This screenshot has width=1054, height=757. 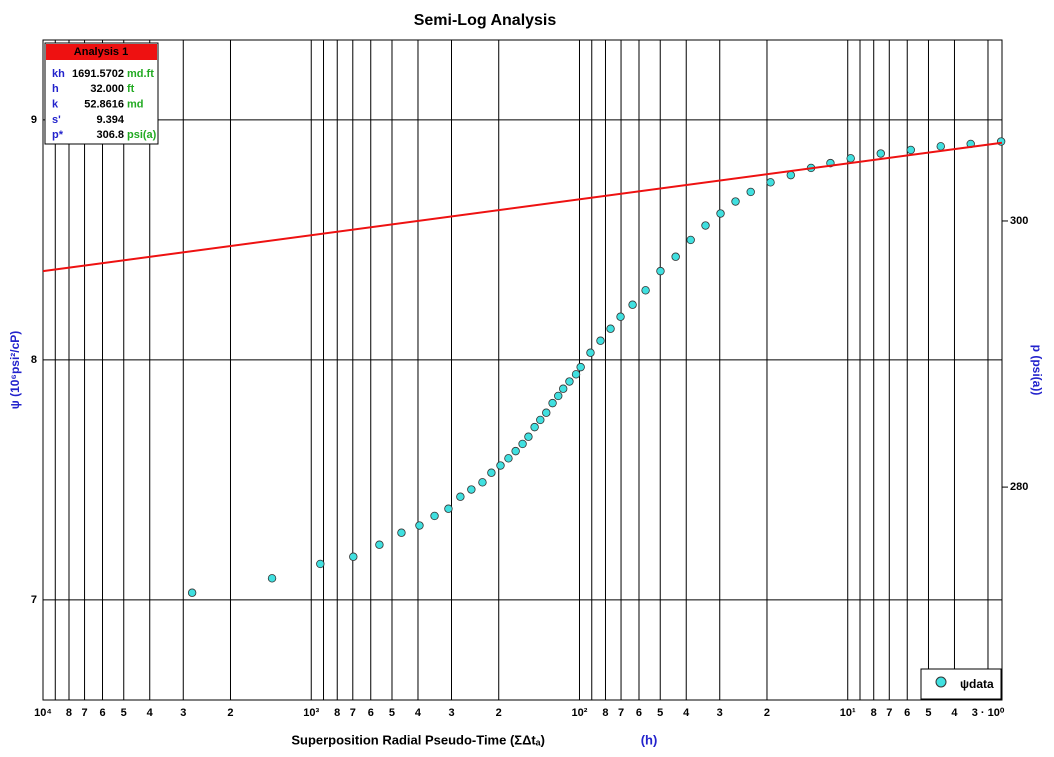 What do you see at coordinates (140, 74) in the screenshot?
I see `param-unit: md.ft` at bounding box center [140, 74].